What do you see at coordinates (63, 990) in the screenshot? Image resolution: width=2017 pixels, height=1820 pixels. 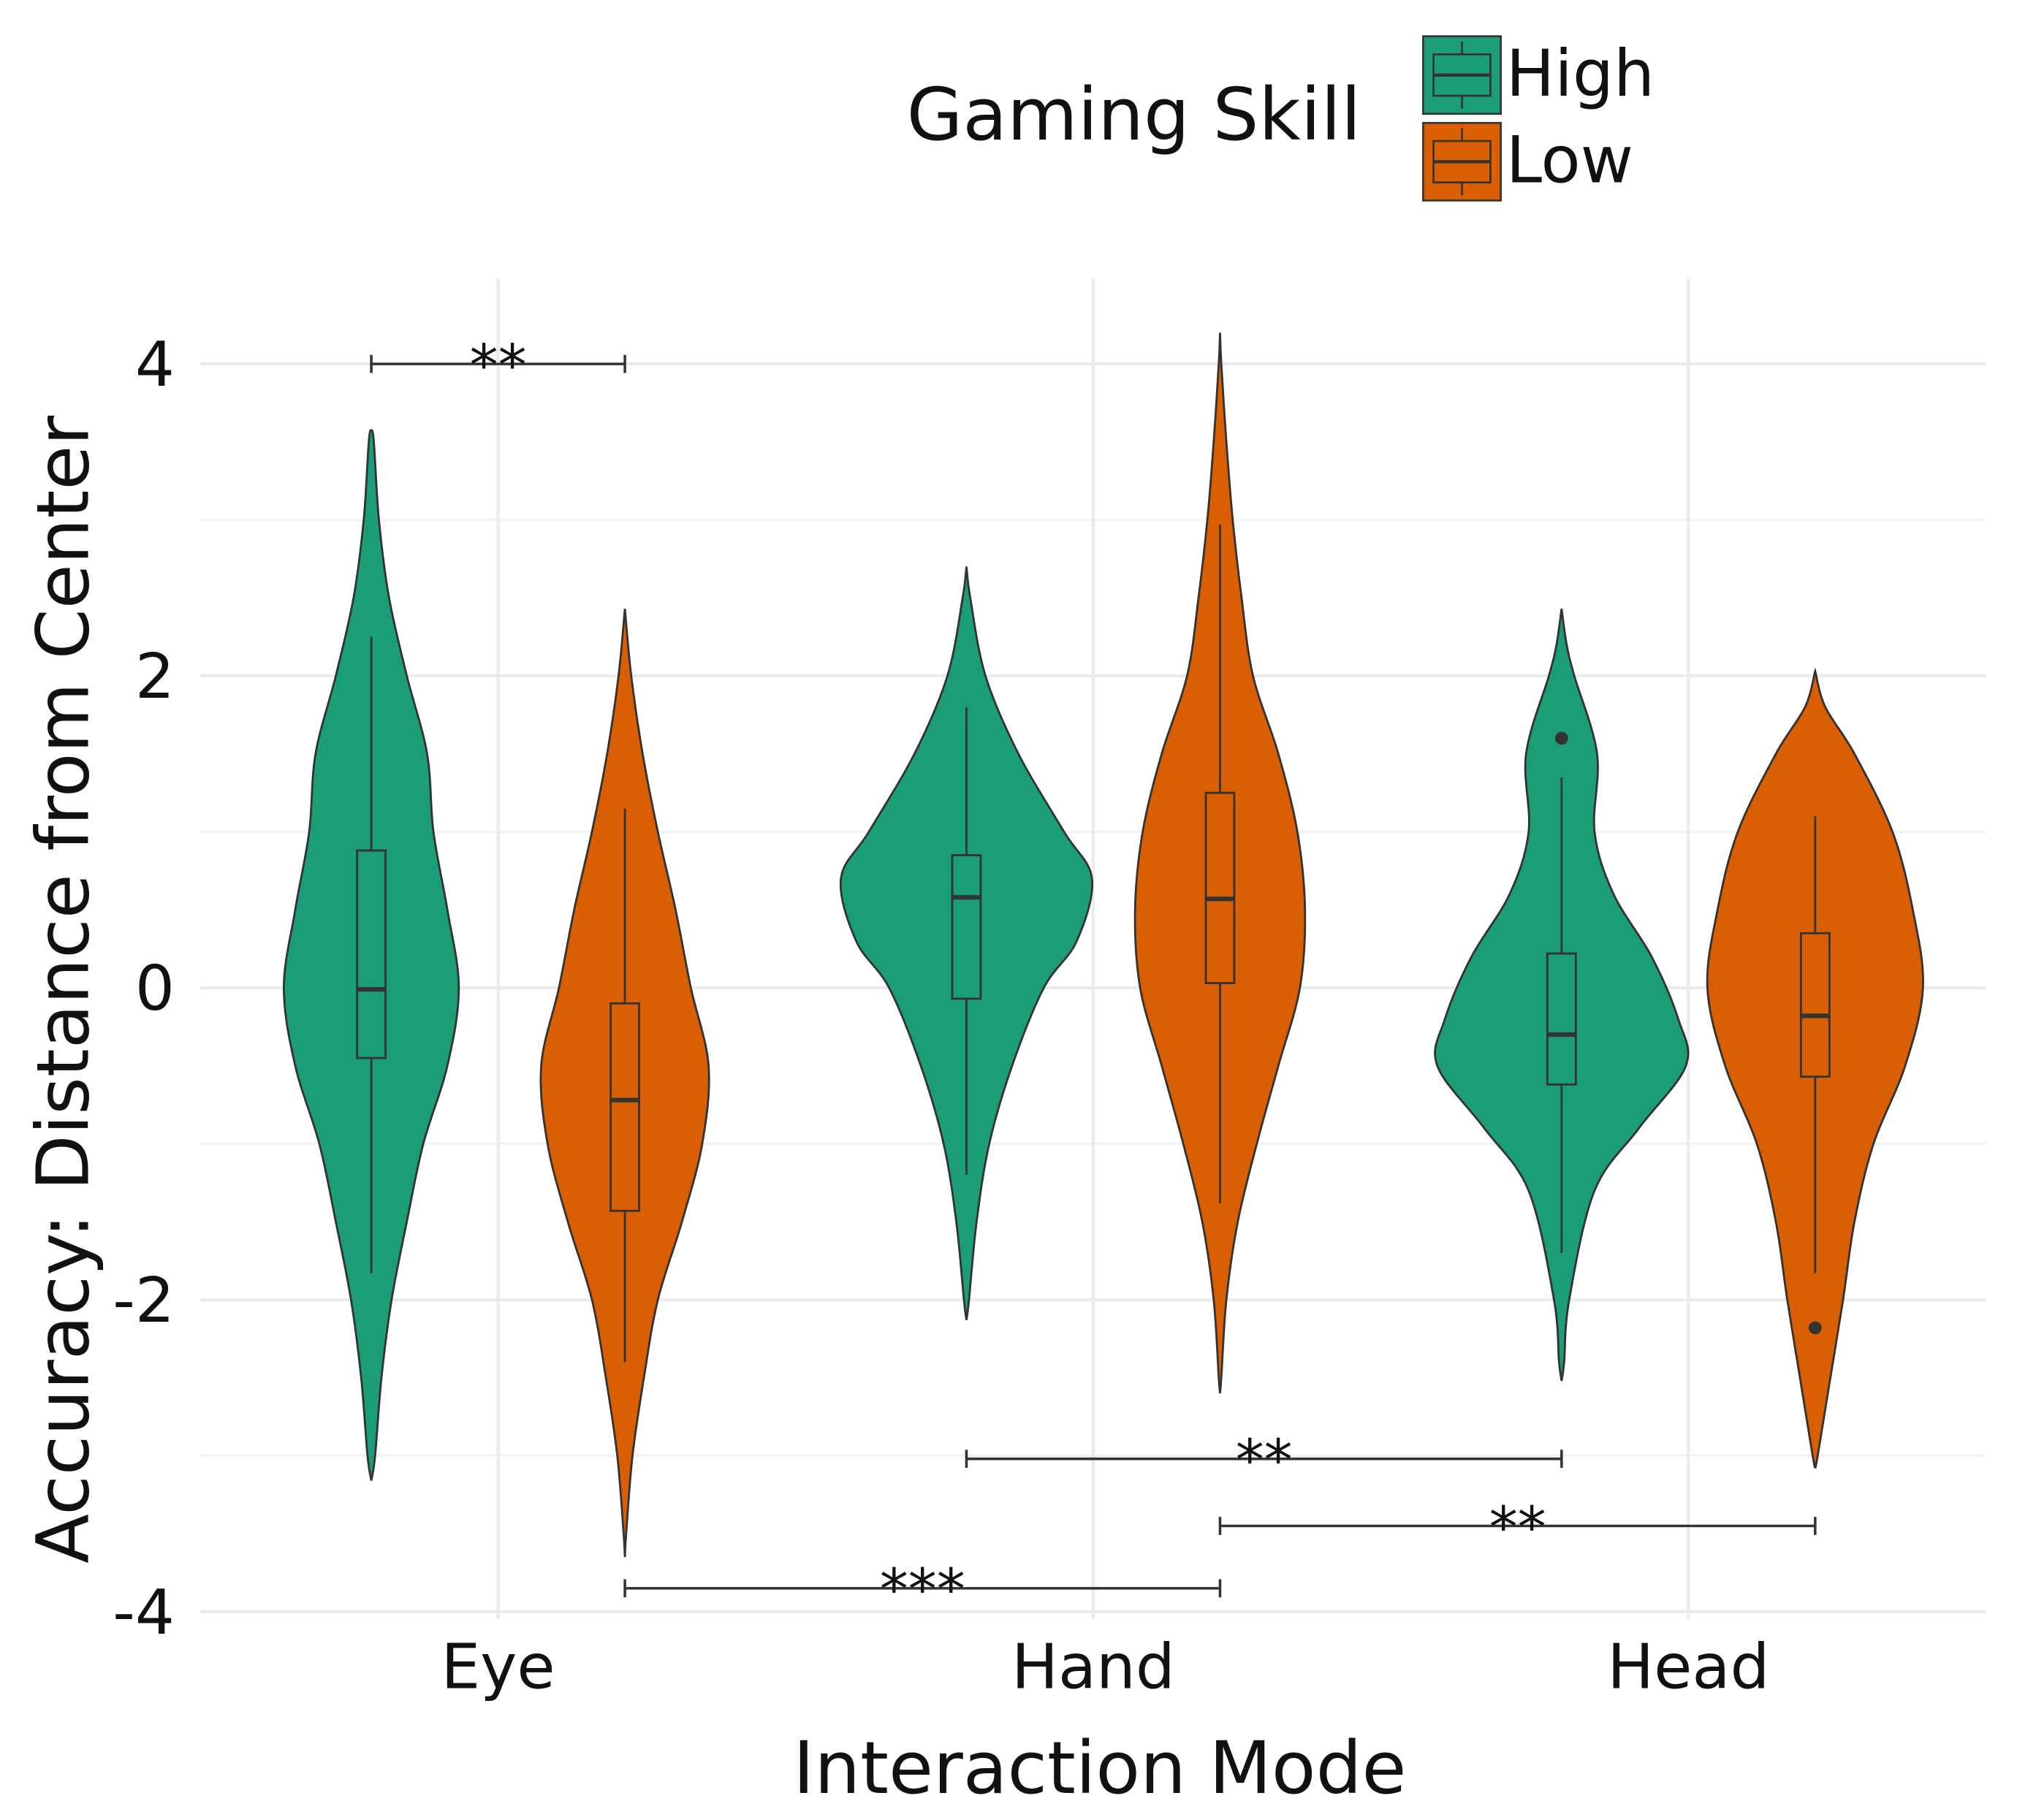 I see `y-axis-title: Accuracy: Distance from Center` at bounding box center [63, 990].